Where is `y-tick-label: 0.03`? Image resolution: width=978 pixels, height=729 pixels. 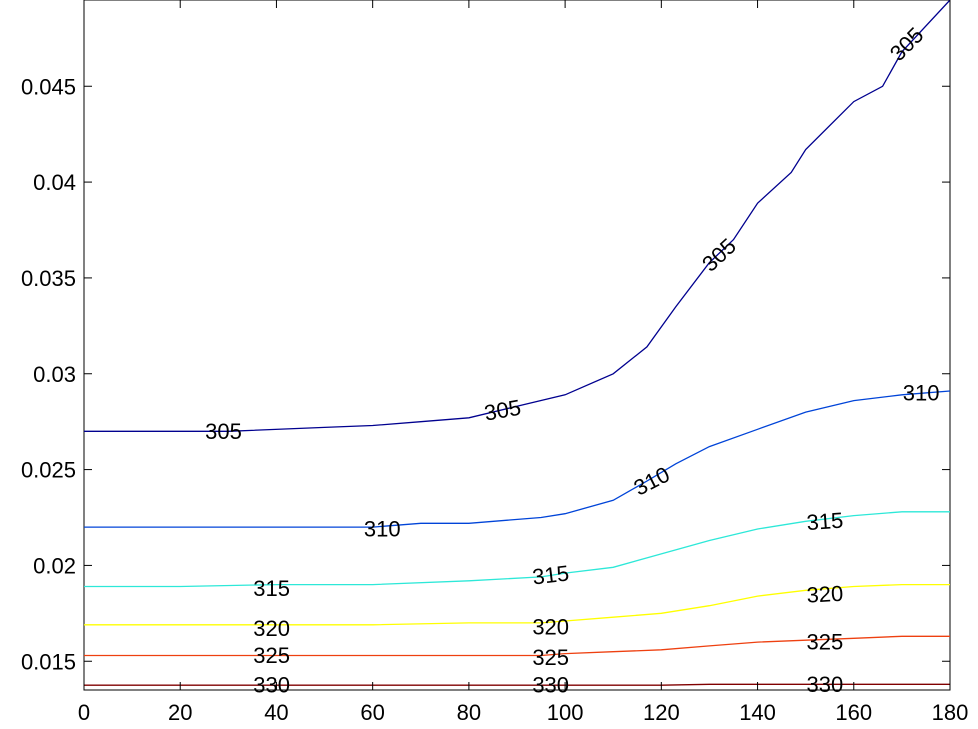
y-tick-label: 0.03 is located at coordinates (54, 374).